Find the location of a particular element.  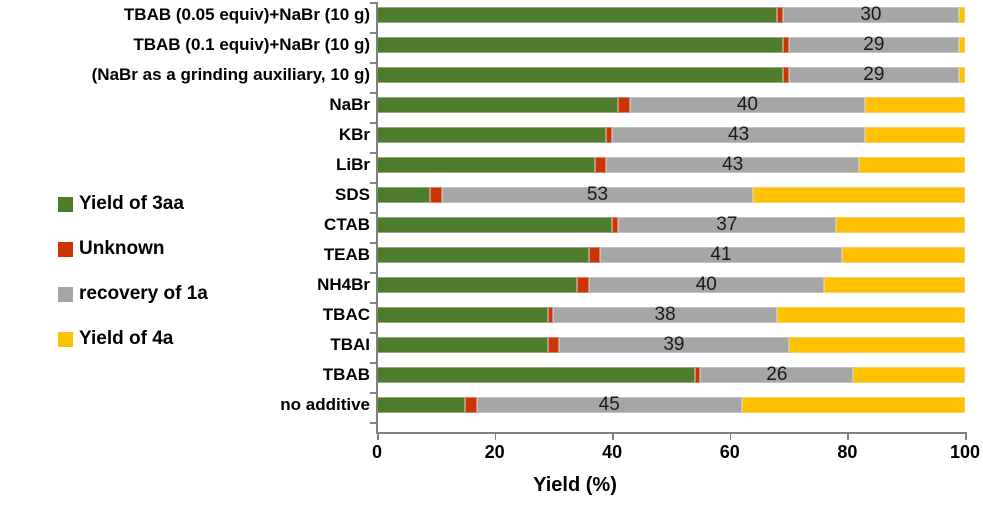

x-axis-tick-label: 100 is located at coordinates (965, 452).